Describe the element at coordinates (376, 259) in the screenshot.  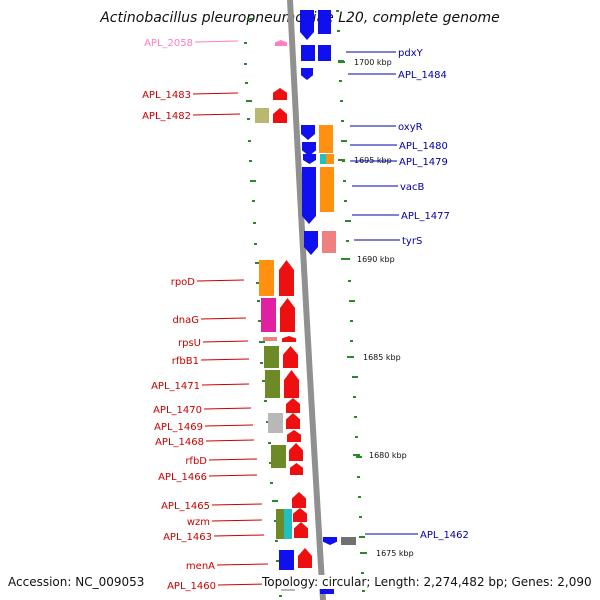
I see `kbp-label: 1690 kbp` at that location.